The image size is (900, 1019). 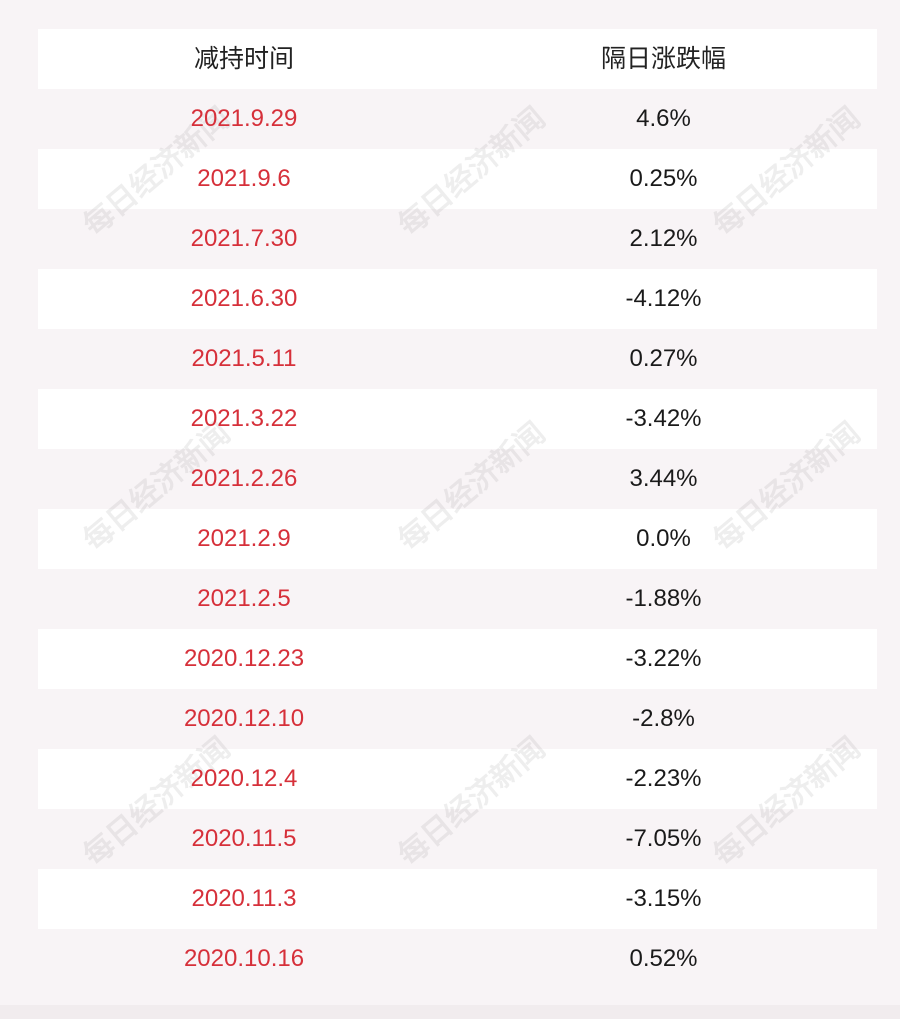 What do you see at coordinates (663, 538) in the screenshot?
I see `change-cell: 0.0%` at bounding box center [663, 538].